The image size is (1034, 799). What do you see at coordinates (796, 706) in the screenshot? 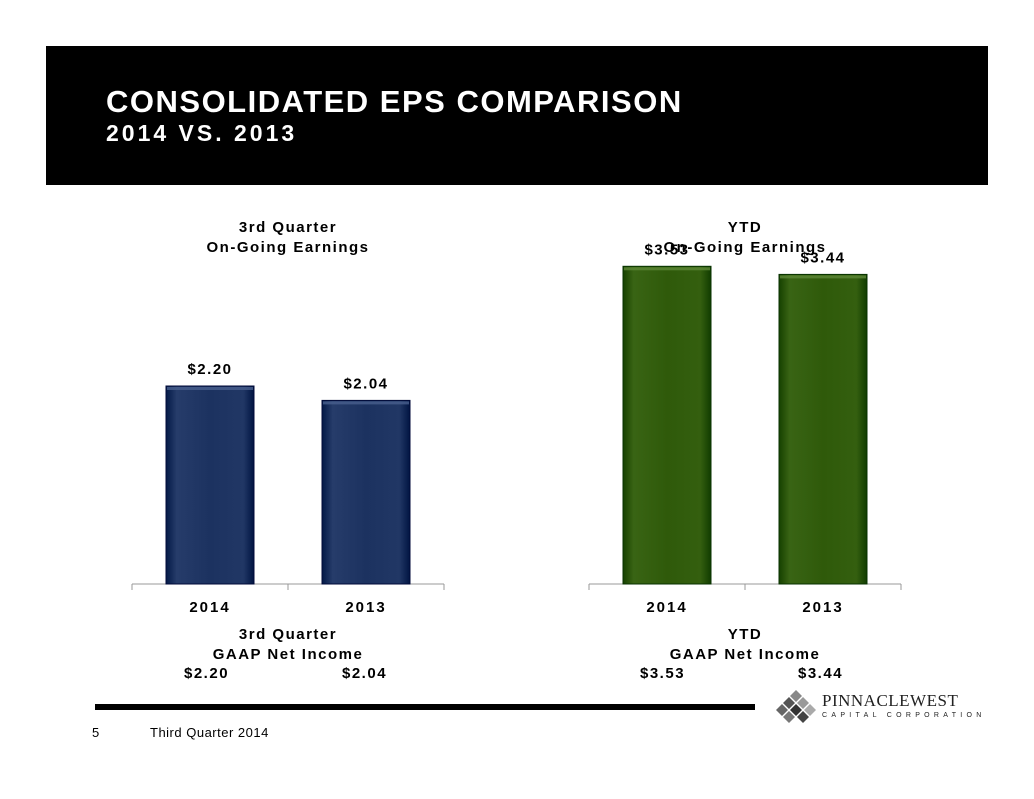
I see `diamond-logo-icon` at bounding box center [796, 706].